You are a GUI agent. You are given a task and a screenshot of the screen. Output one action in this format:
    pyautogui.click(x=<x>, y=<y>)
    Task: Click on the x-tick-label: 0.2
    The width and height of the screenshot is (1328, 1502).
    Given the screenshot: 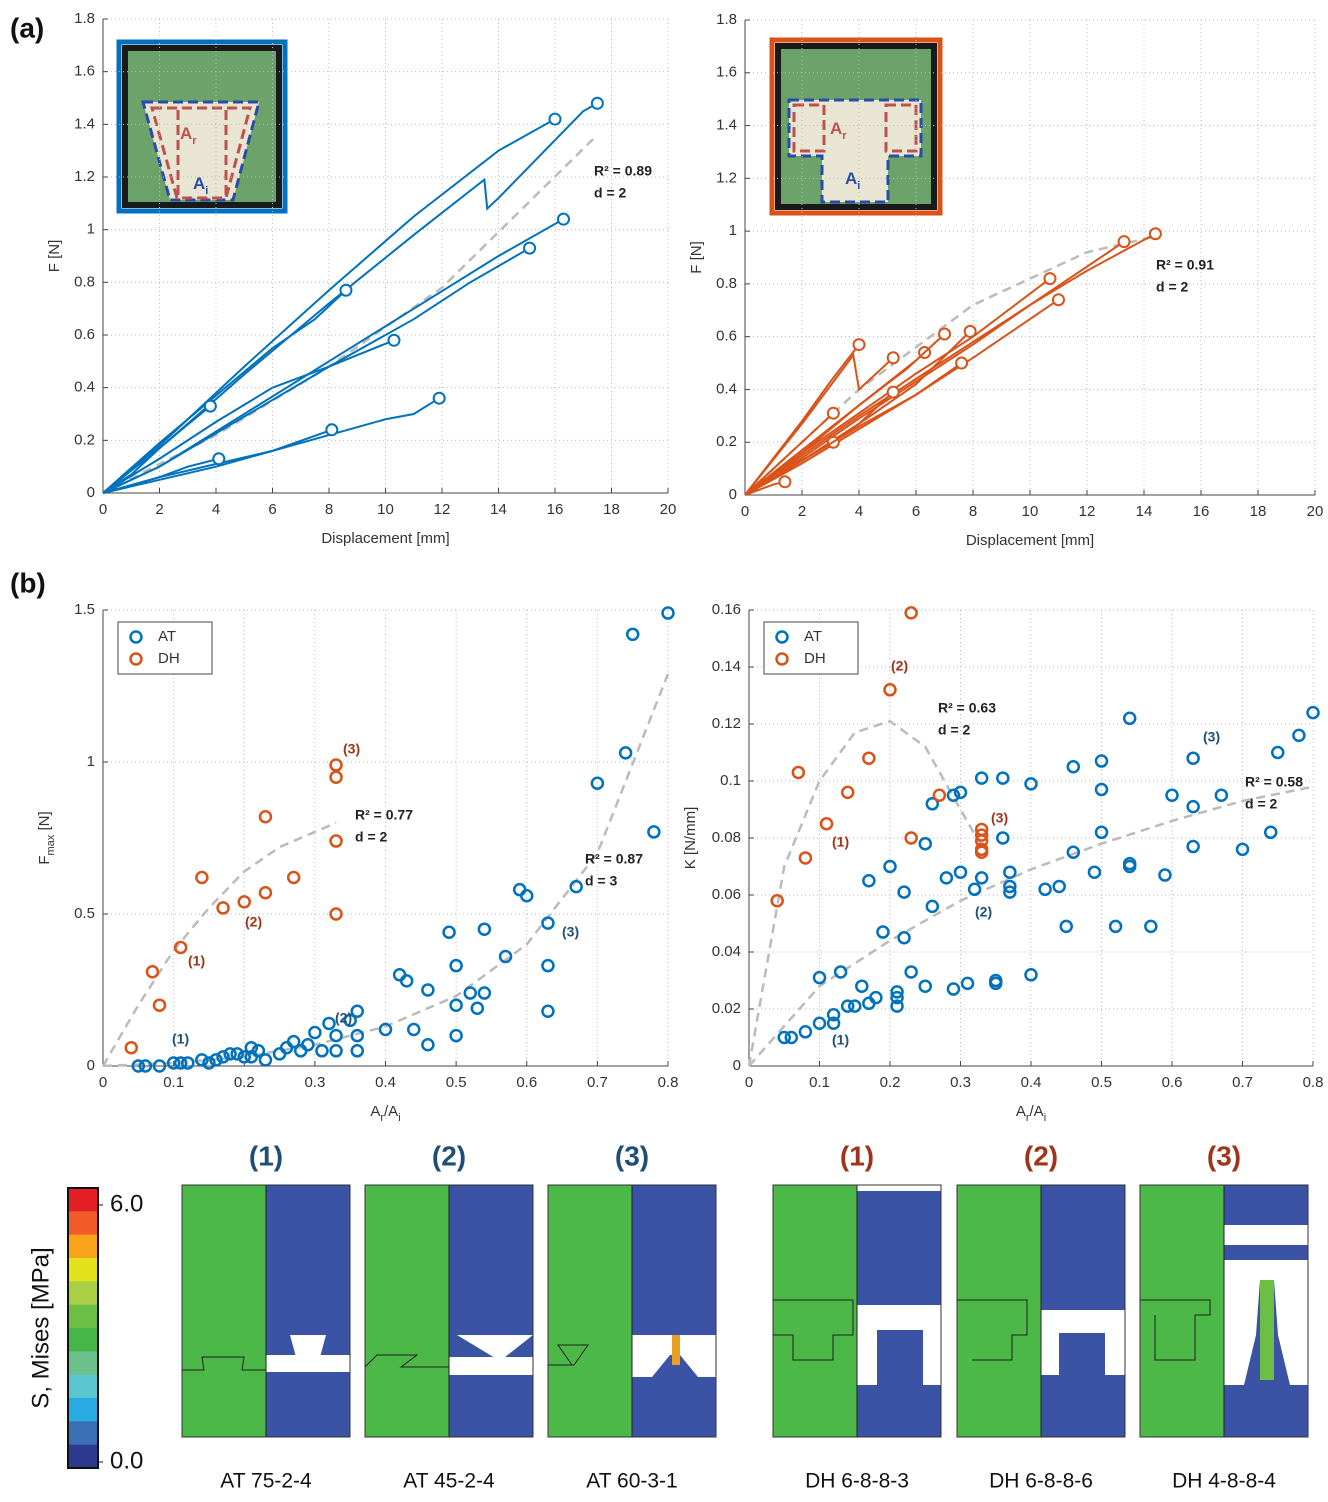 What is the action you would take?
    pyautogui.click(x=890, y=1082)
    